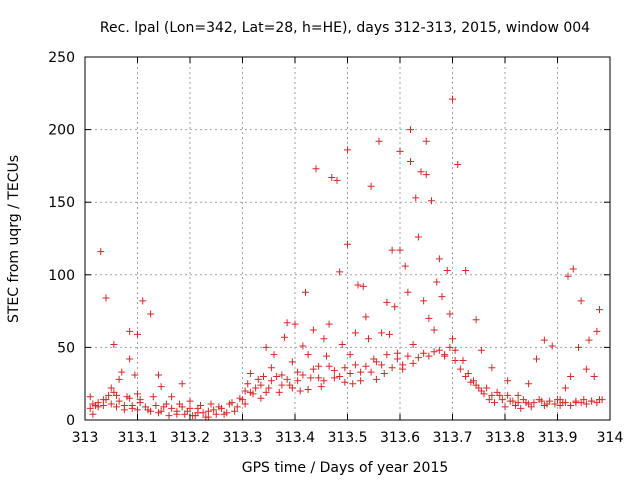  What do you see at coordinates (345, 468) in the screenshot?
I see `x-axis-title: GPS time / Days of year 2015` at bounding box center [345, 468].